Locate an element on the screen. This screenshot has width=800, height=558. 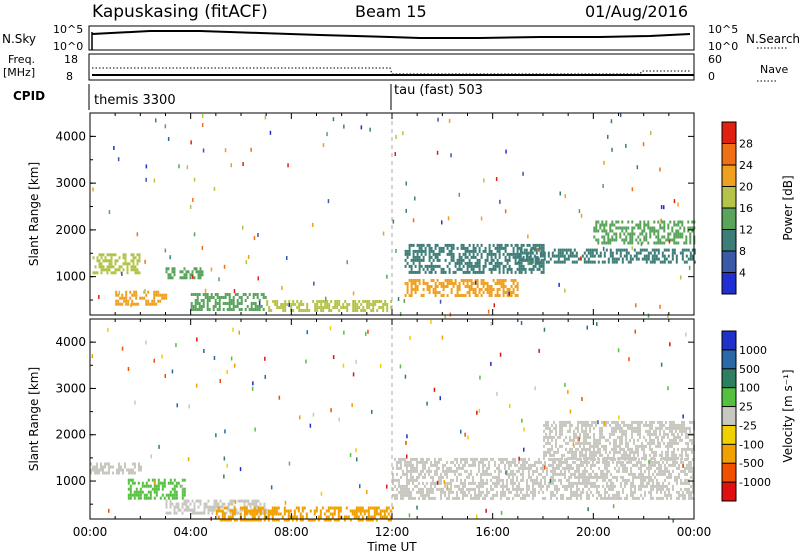
freq-label-2: [MHz] is located at coordinates (19, 72).